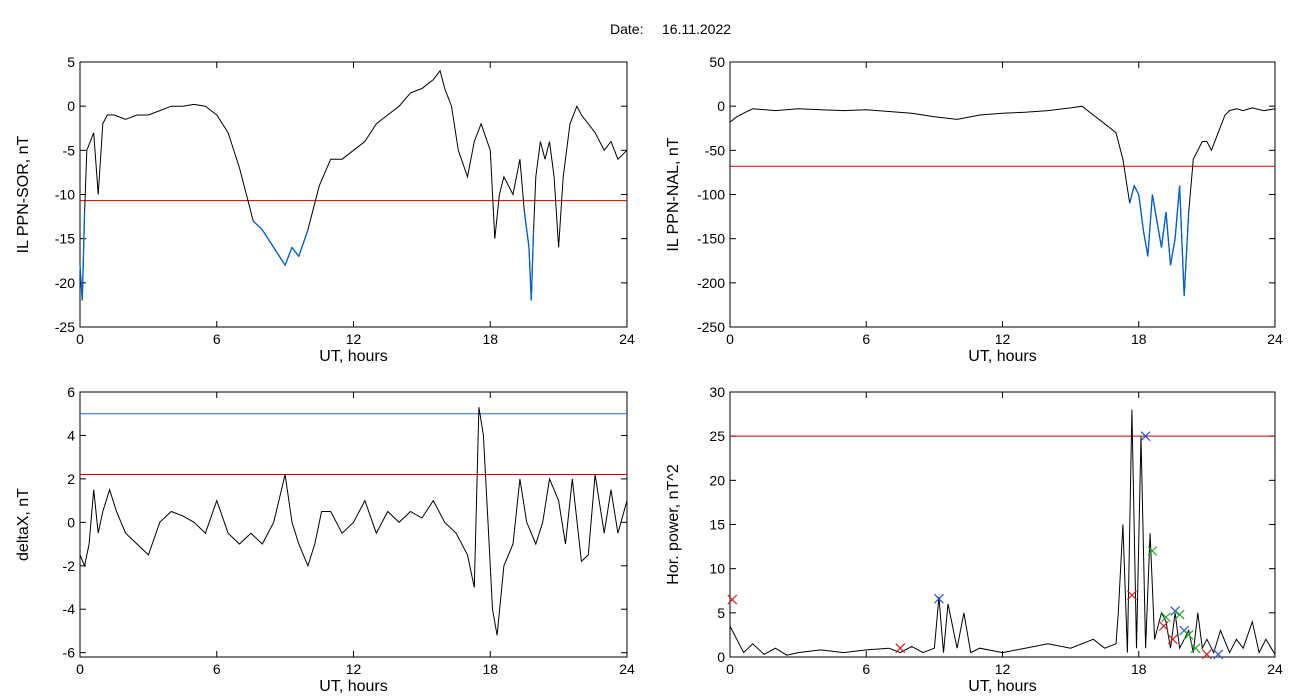 This screenshot has width=1300, height=700. I want to click on y-tick-label: 4, so click(71, 435).